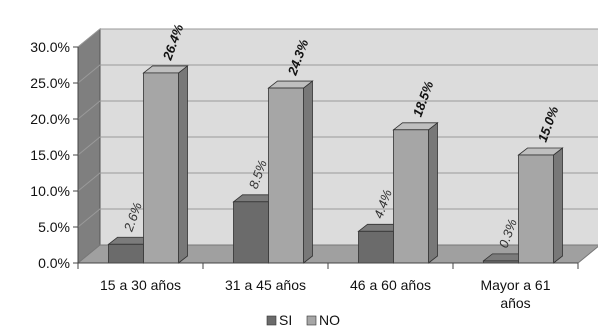 Image resolution: width=598 pixels, height=333 pixels. I want to click on y-tick-label: 10.0%, so click(50, 191).